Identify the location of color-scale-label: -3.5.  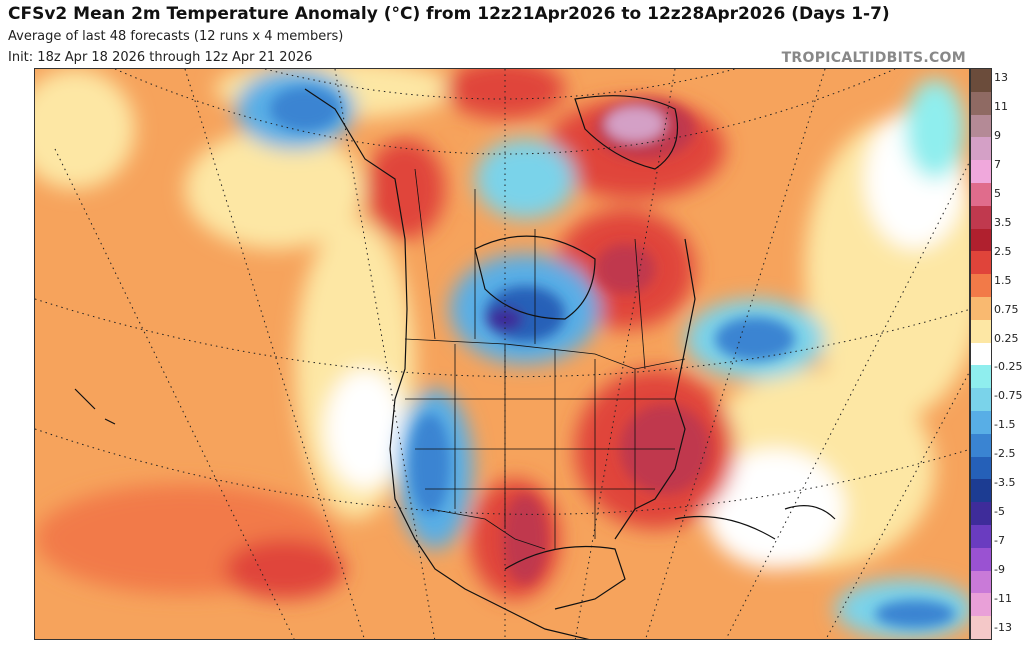
(1005, 483).